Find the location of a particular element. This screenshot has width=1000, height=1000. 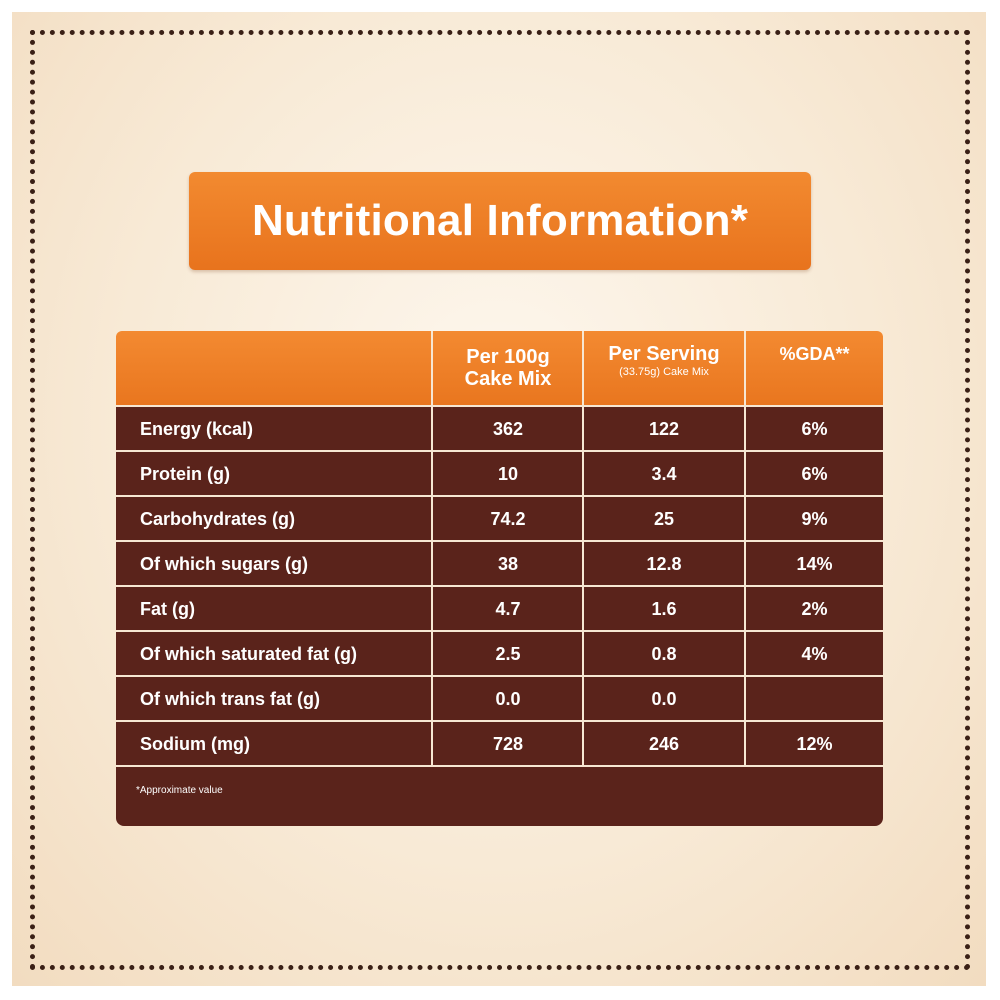

row-per-serving: 25 is located at coordinates (664, 519).